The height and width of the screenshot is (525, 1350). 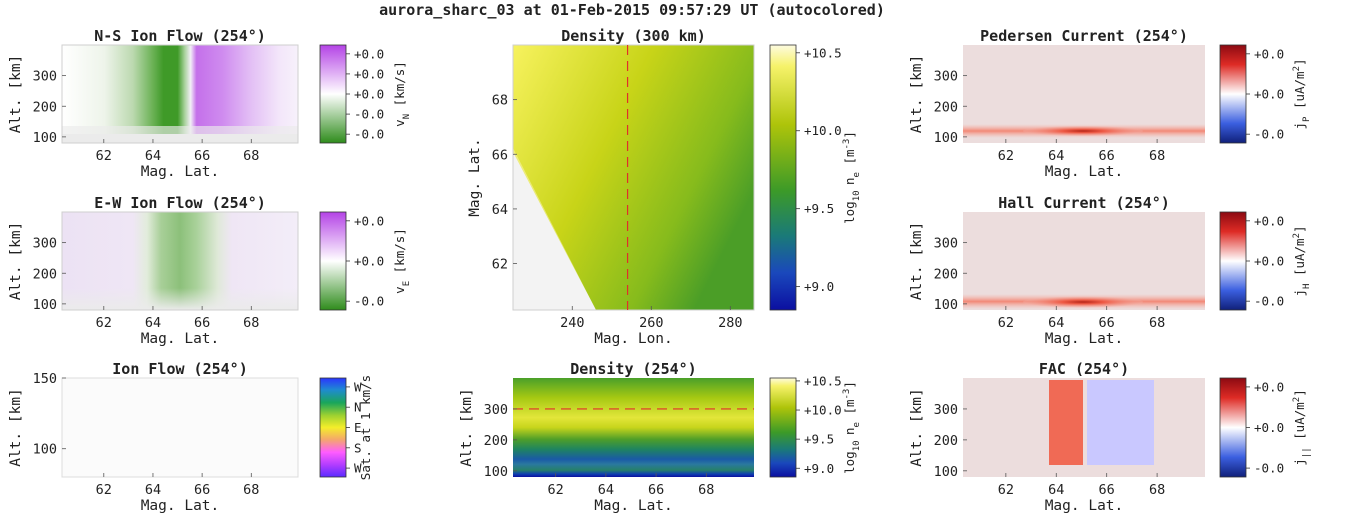 I want to click on density-300km-ylabel: Mag. Lat., so click(x=475, y=177).